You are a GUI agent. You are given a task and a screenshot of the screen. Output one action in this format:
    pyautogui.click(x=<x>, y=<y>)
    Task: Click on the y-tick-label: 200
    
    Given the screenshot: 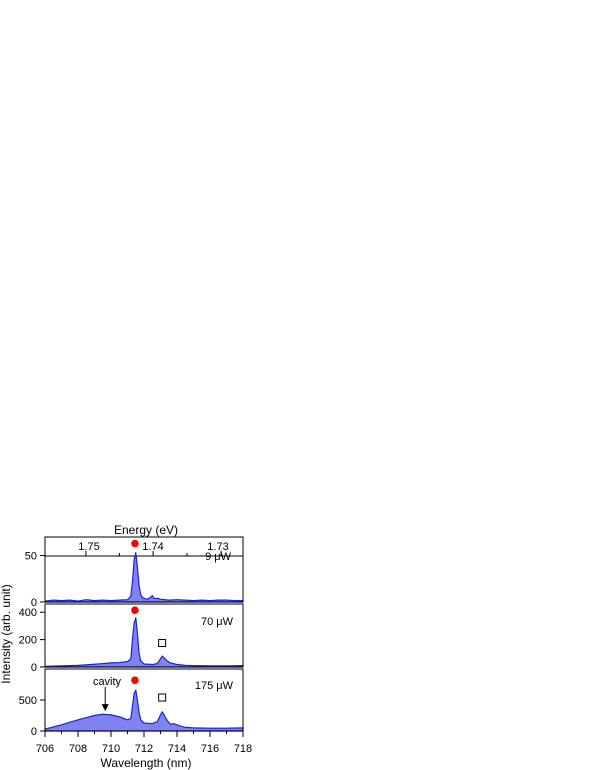 What is the action you would take?
    pyautogui.click(x=28, y=641)
    